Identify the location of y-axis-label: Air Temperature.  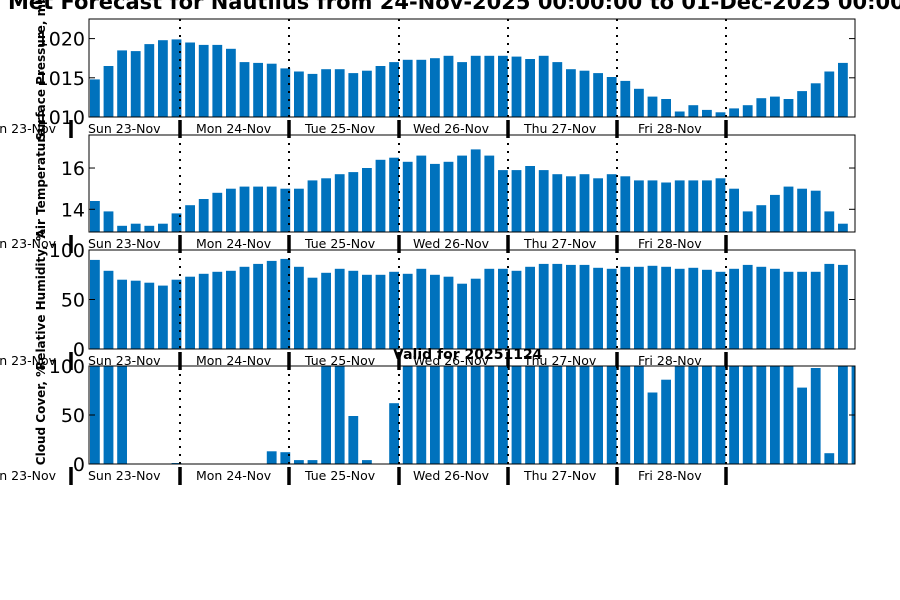
(41, 184).